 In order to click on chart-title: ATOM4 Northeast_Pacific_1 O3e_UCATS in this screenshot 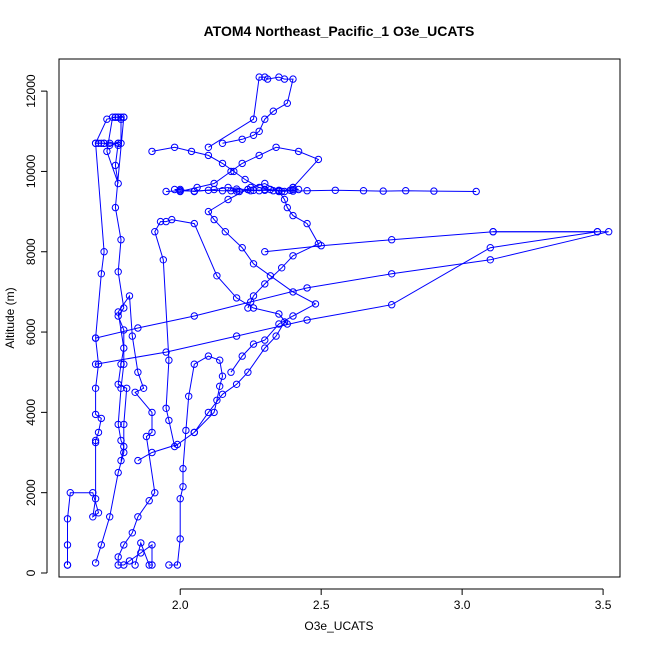, I will do `click(339, 31)`.